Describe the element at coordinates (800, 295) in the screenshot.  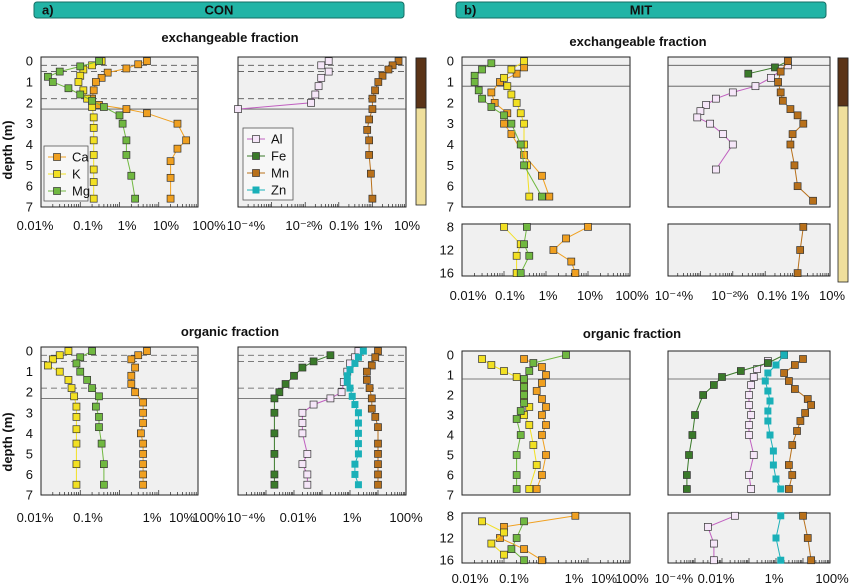
I see `mit-exch-right-x-tick-label-3: 1%` at that location.